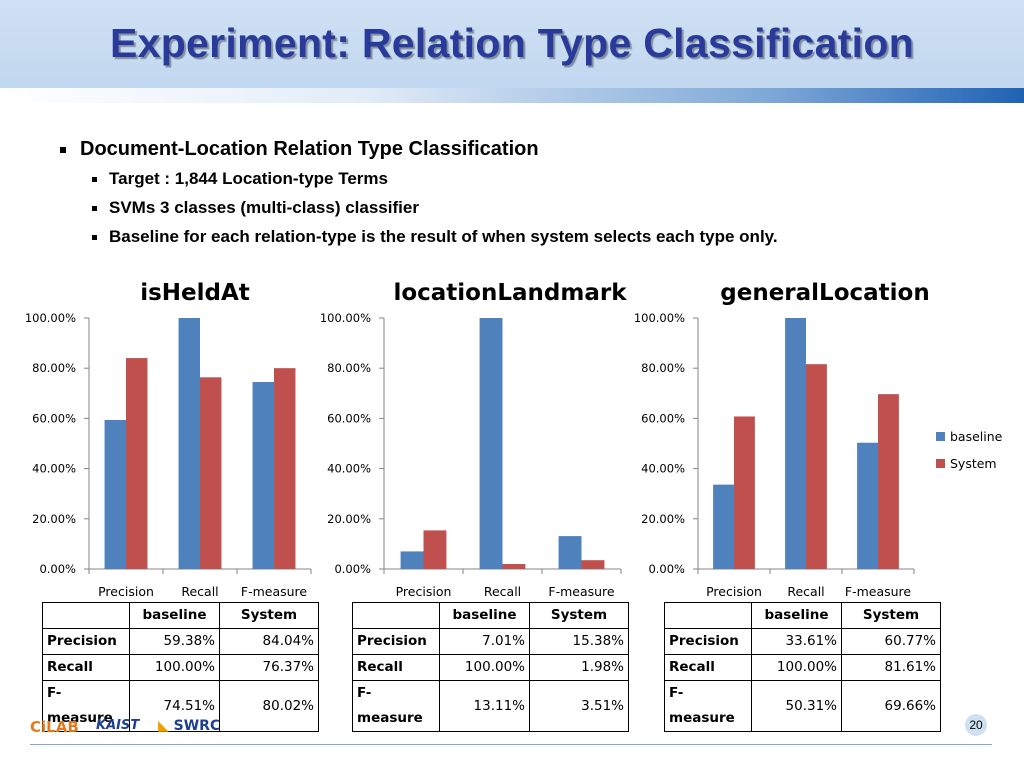 Image resolution: width=1024 pixels, height=768 pixels. What do you see at coordinates (269, 667) in the screenshot?
I see `table-cell: 76.37%` at bounding box center [269, 667].